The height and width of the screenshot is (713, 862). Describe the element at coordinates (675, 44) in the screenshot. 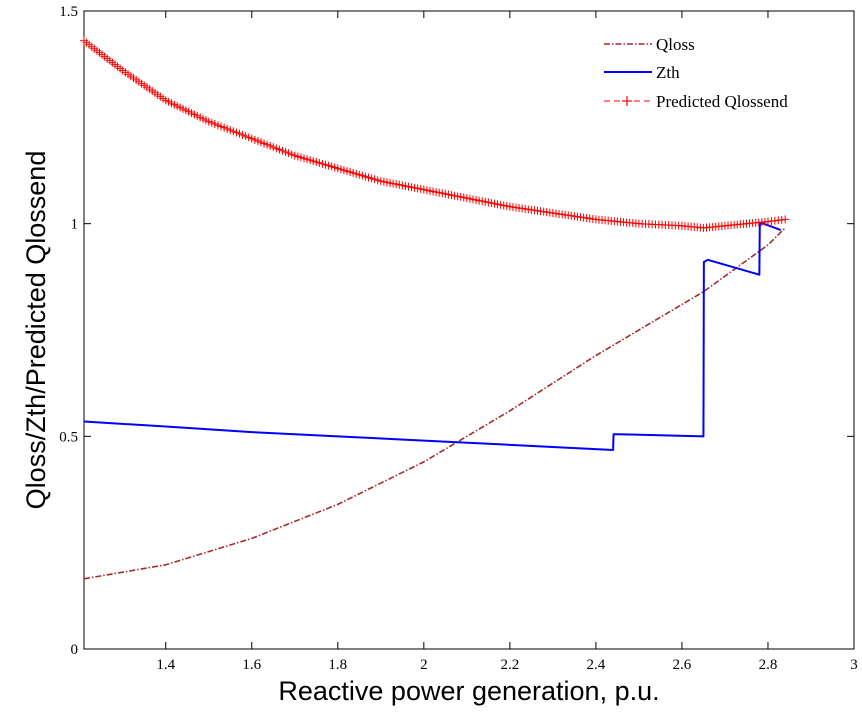

I see `legend-label-qloss: Qloss` at that location.